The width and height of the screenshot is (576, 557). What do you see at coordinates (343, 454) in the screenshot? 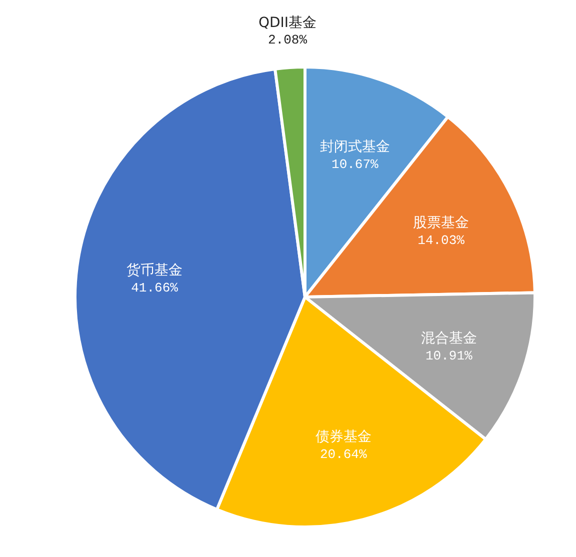
I see `data-label: 20.64%` at bounding box center [343, 454].